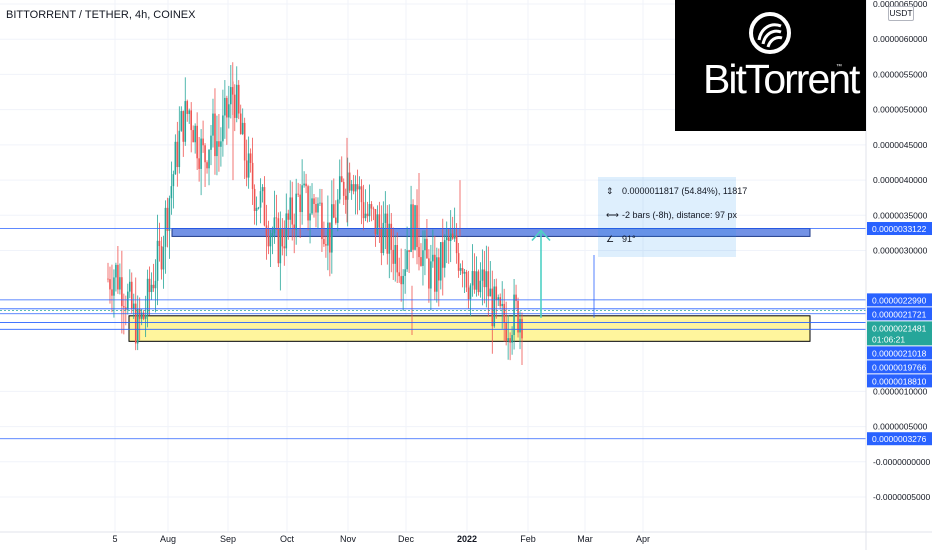 The image size is (932, 550). I want to click on y-tick-label: 0.0000035000, so click(900, 215).